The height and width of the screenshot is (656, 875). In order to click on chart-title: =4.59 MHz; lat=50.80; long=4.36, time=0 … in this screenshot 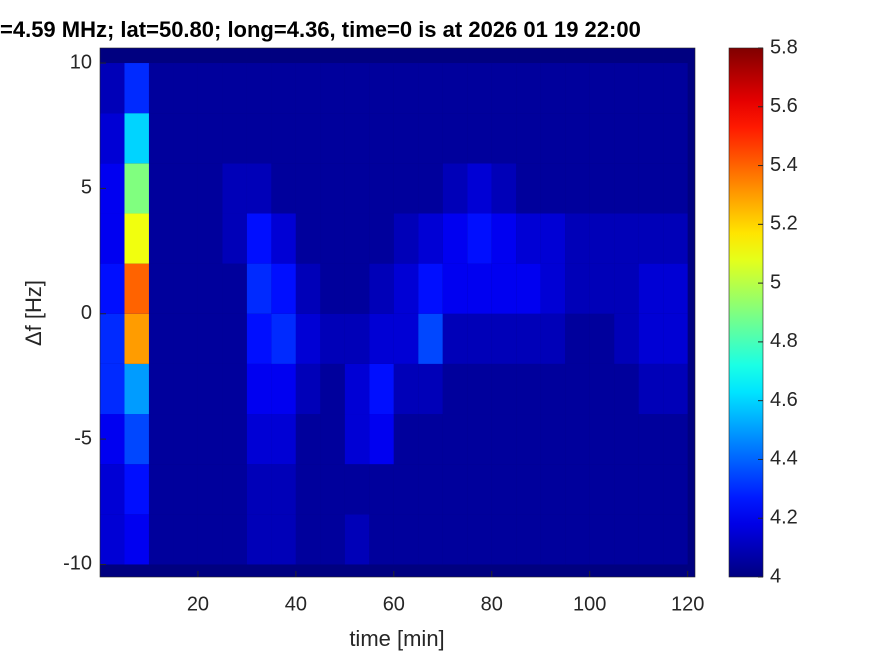, I will do `click(320, 29)`.